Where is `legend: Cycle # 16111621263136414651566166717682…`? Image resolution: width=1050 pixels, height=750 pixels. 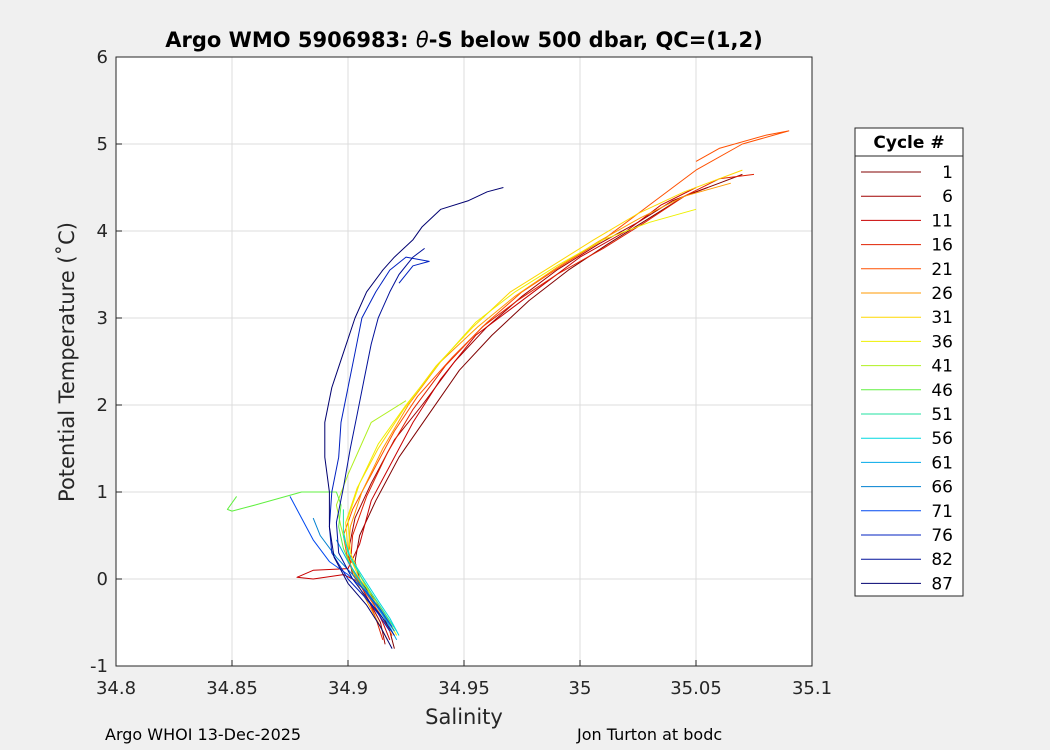
legend: Cycle # 16111621263136414651566166717682… is located at coordinates (909, 362).